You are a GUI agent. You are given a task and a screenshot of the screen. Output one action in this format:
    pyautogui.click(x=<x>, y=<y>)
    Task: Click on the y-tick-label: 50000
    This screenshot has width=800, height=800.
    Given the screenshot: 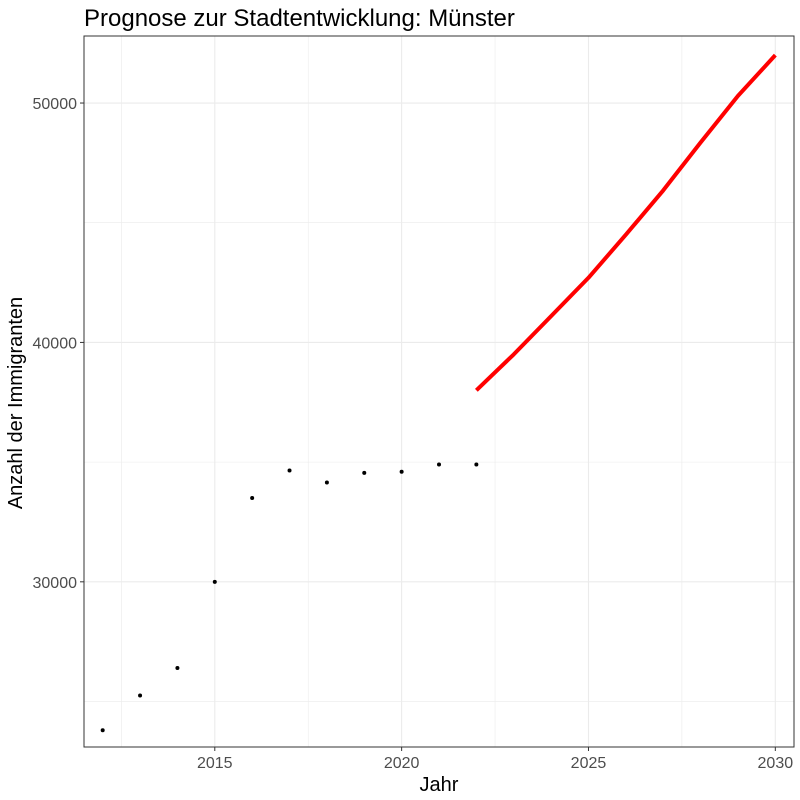 What is the action you would take?
    pyautogui.click(x=55, y=104)
    